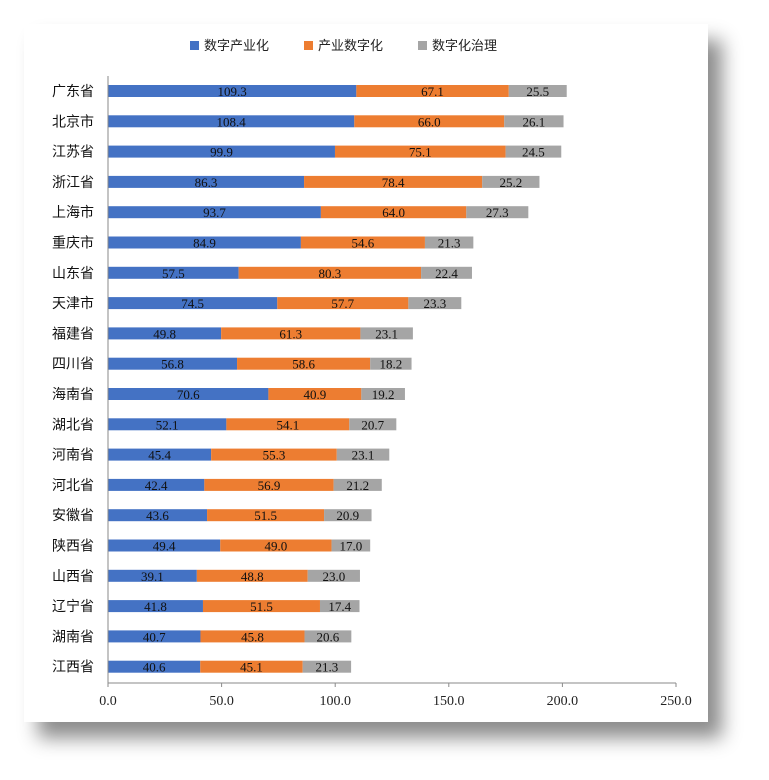  I want to click on data-label: 54.1, so click(287, 424).